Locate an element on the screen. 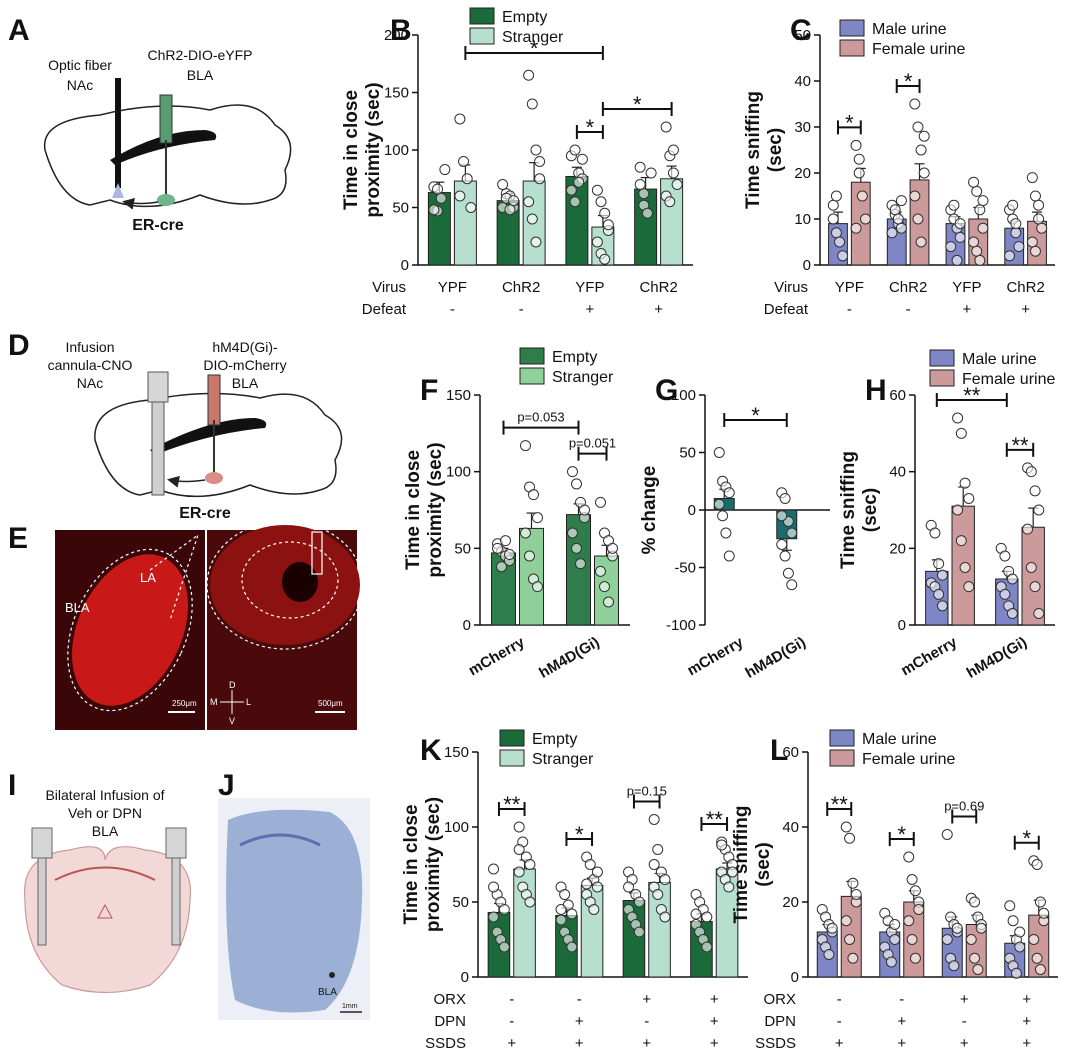  third-ventricle is located at coordinates (105, 911).